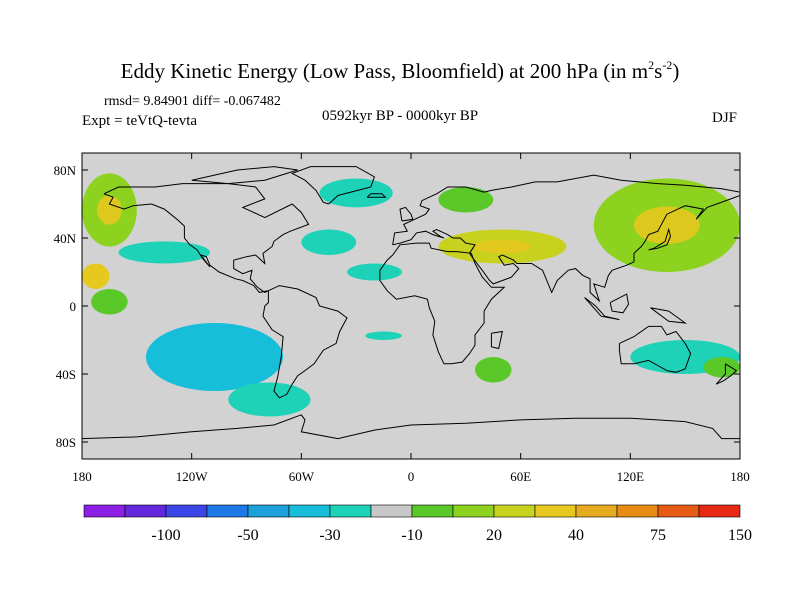  What do you see at coordinates (494, 535) in the screenshot?
I see `colorbar-label: 20` at bounding box center [494, 535].